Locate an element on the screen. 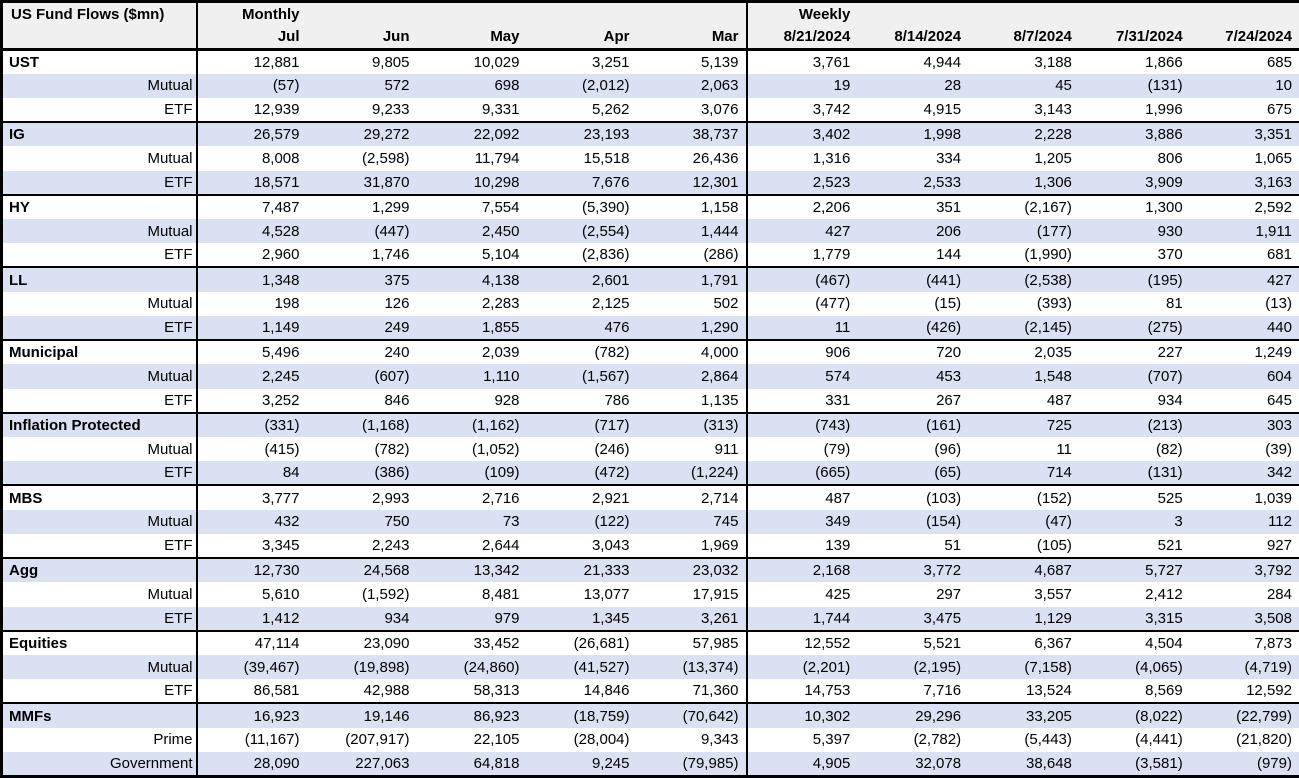 Image resolution: width=1299 pixels, height=778 pixels. monthly-value-cell: (41,527) is located at coordinates (581, 667).